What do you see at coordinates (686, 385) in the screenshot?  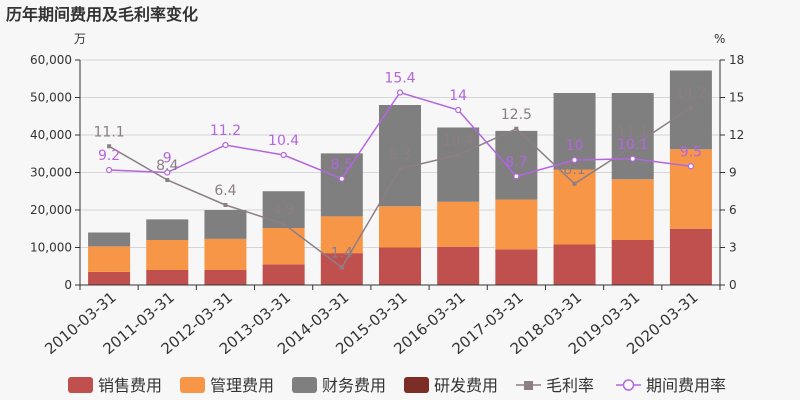 I see `legend-label-6: 期间费用率` at bounding box center [686, 385].